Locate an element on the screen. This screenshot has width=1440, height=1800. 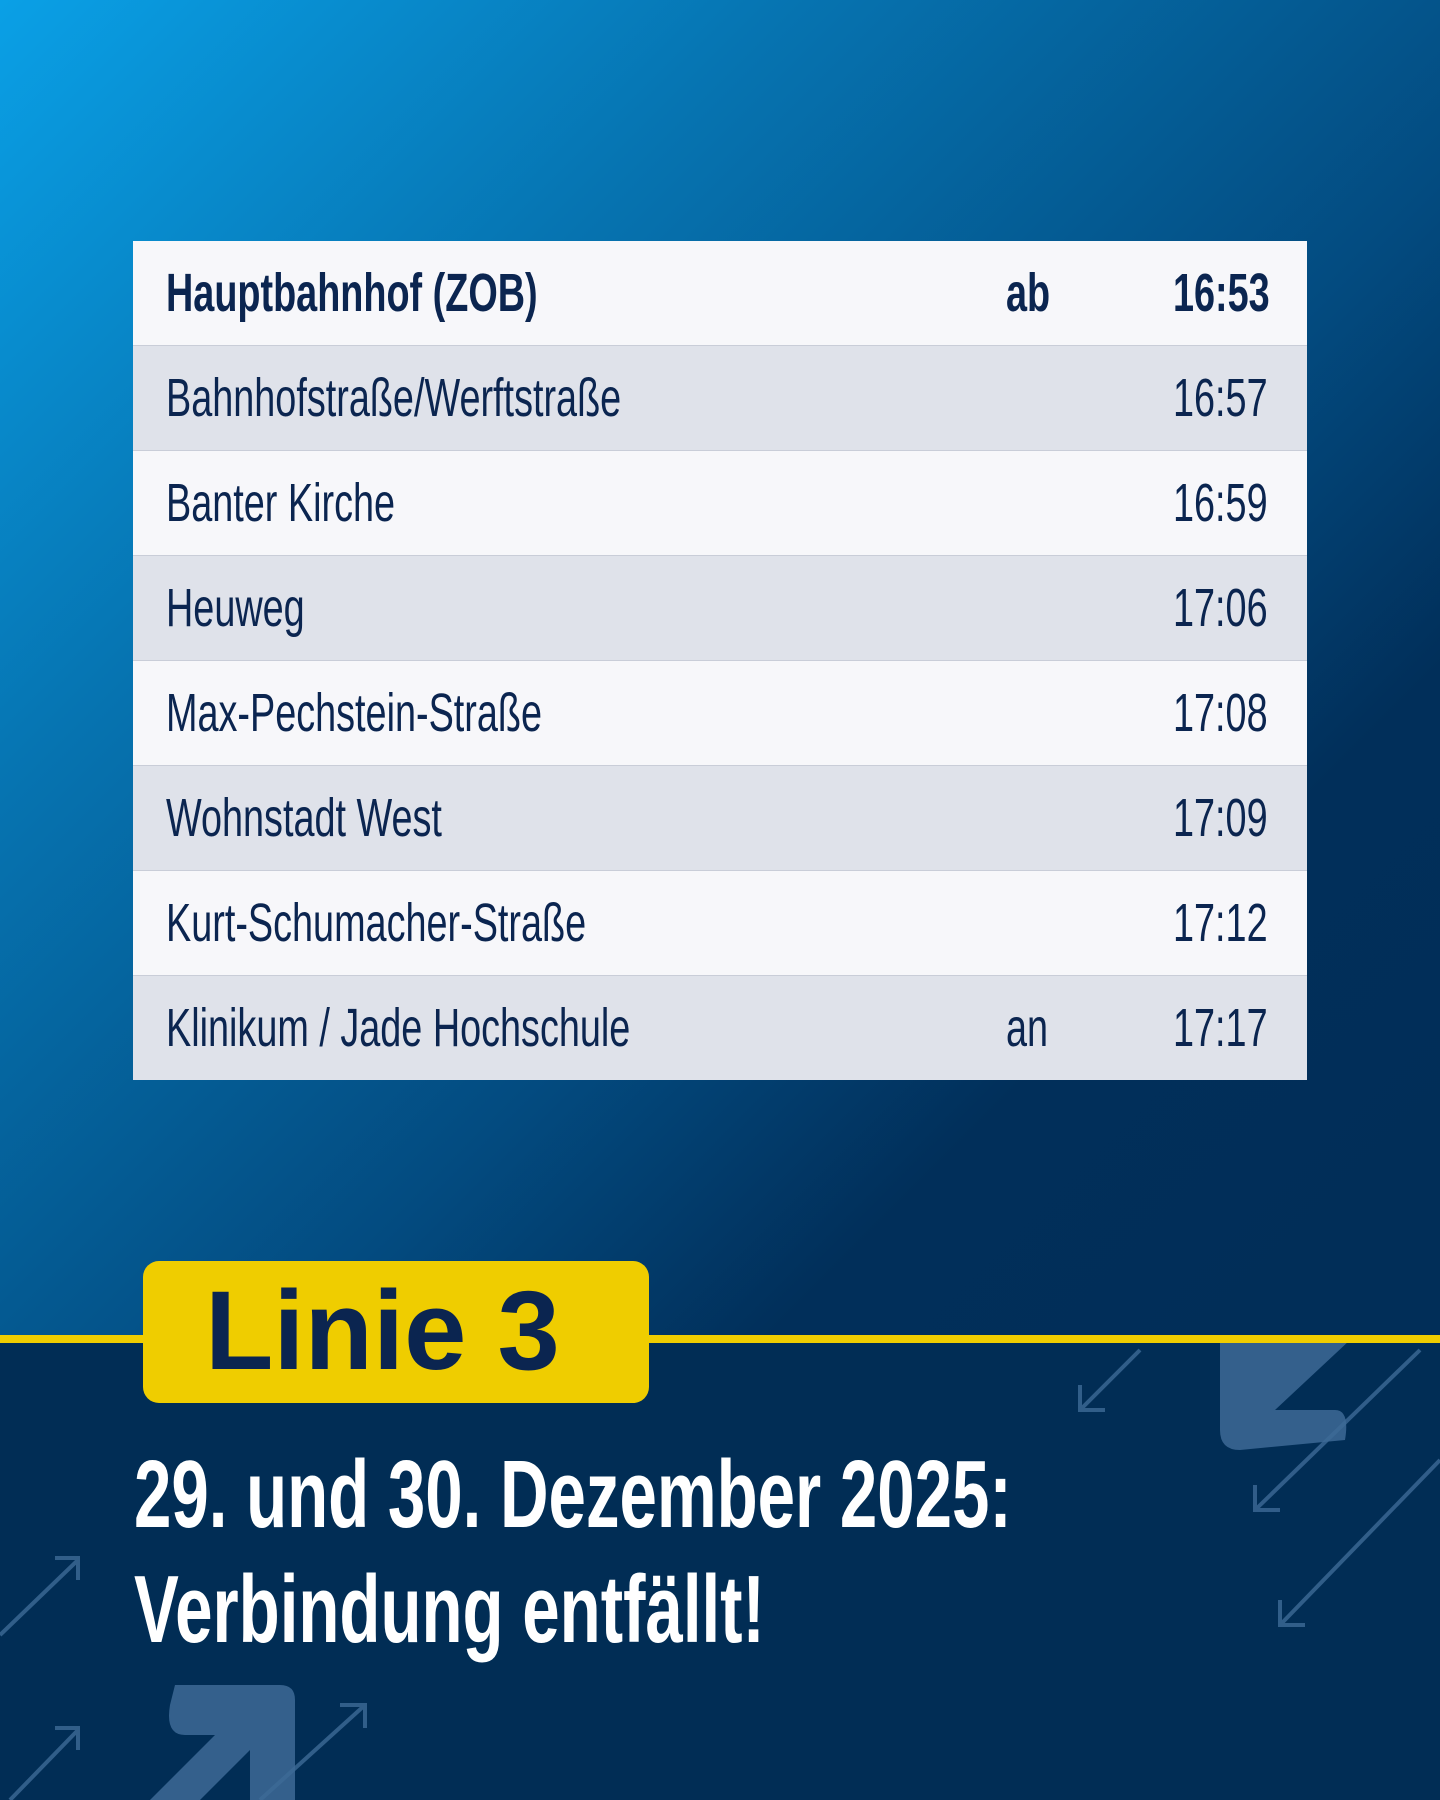
time: 16:53 is located at coordinates (1242, 293).